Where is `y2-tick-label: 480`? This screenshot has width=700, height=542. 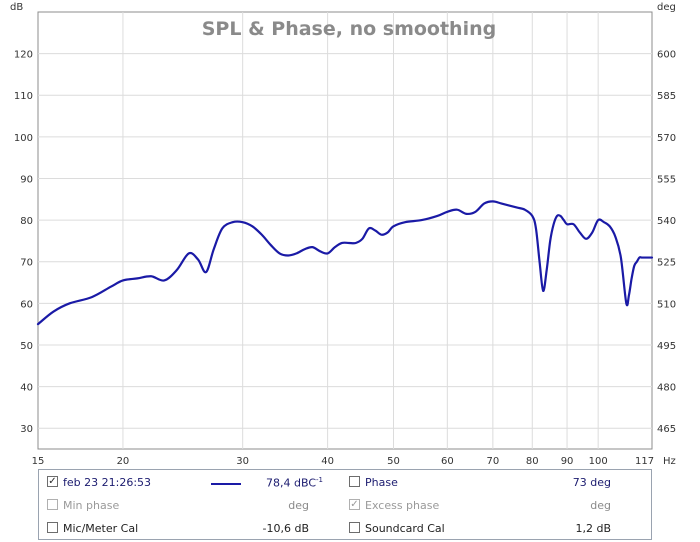 y2-tick-label: 480 is located at coordinates (666, 388).